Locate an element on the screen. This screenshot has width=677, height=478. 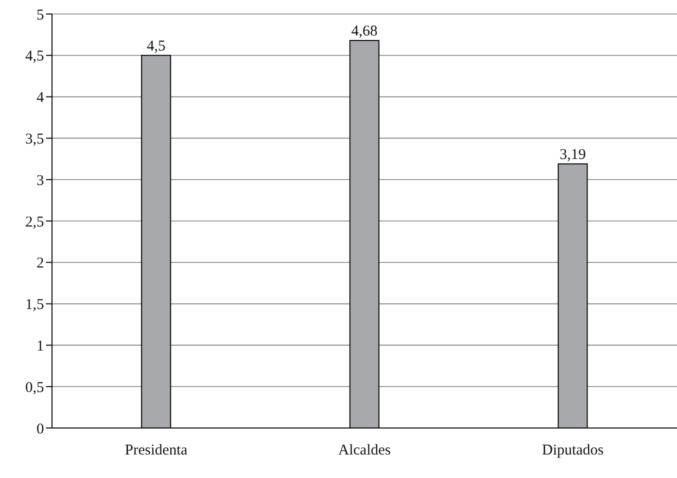
data-label: 3,19 is located at coordinates (573, 154).